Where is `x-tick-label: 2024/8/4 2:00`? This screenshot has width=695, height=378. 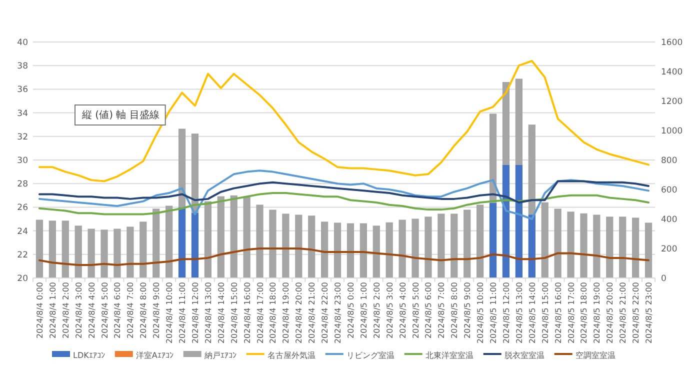
x-tick-label: 2024/8/4 2:00 is located at coordinates (65, 310).